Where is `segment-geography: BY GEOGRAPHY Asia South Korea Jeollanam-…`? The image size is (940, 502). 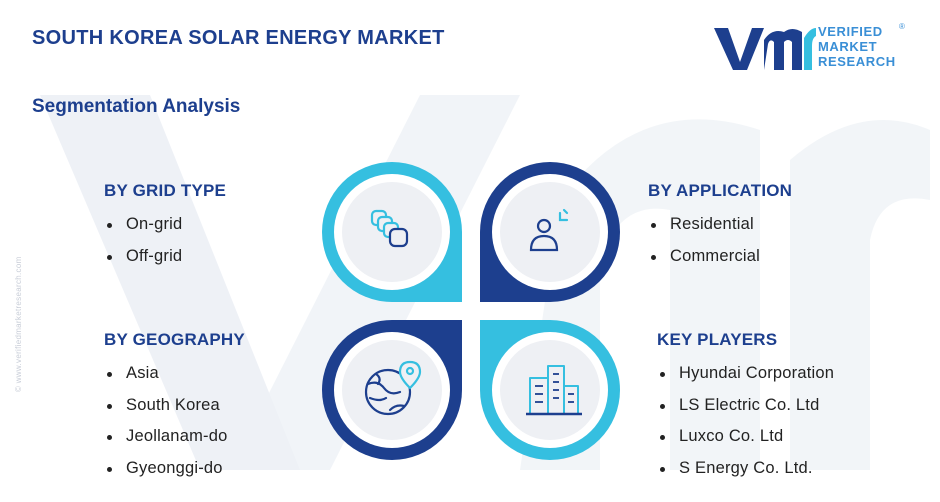 segment-geography: BY GEOGRAPHY Asia South Korea Jeollanam-… is located at coordinates (174, 407).